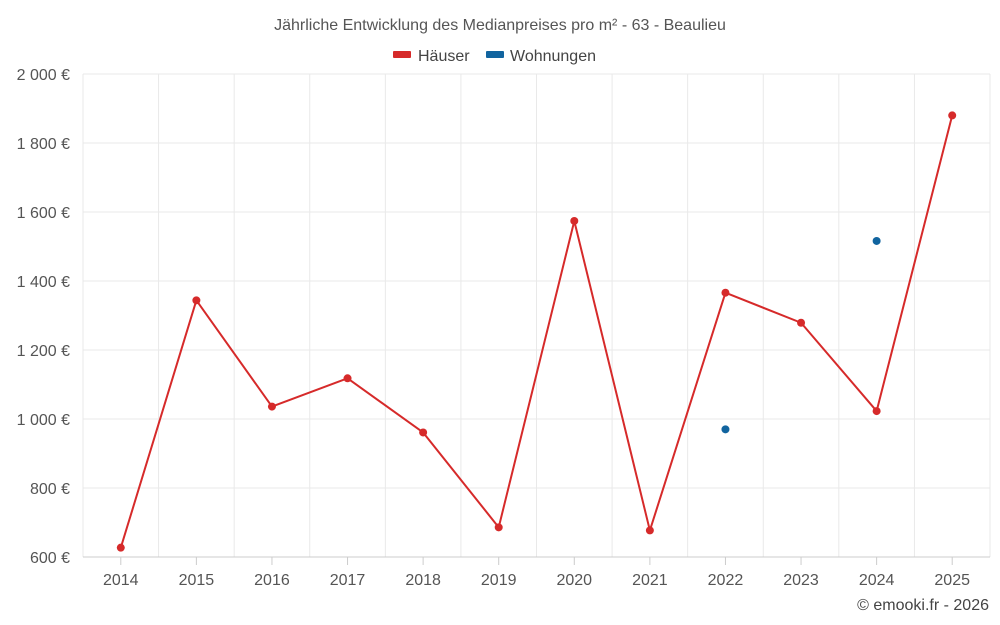  I want to click on x-tick-label: 2016, so click(272, 580).